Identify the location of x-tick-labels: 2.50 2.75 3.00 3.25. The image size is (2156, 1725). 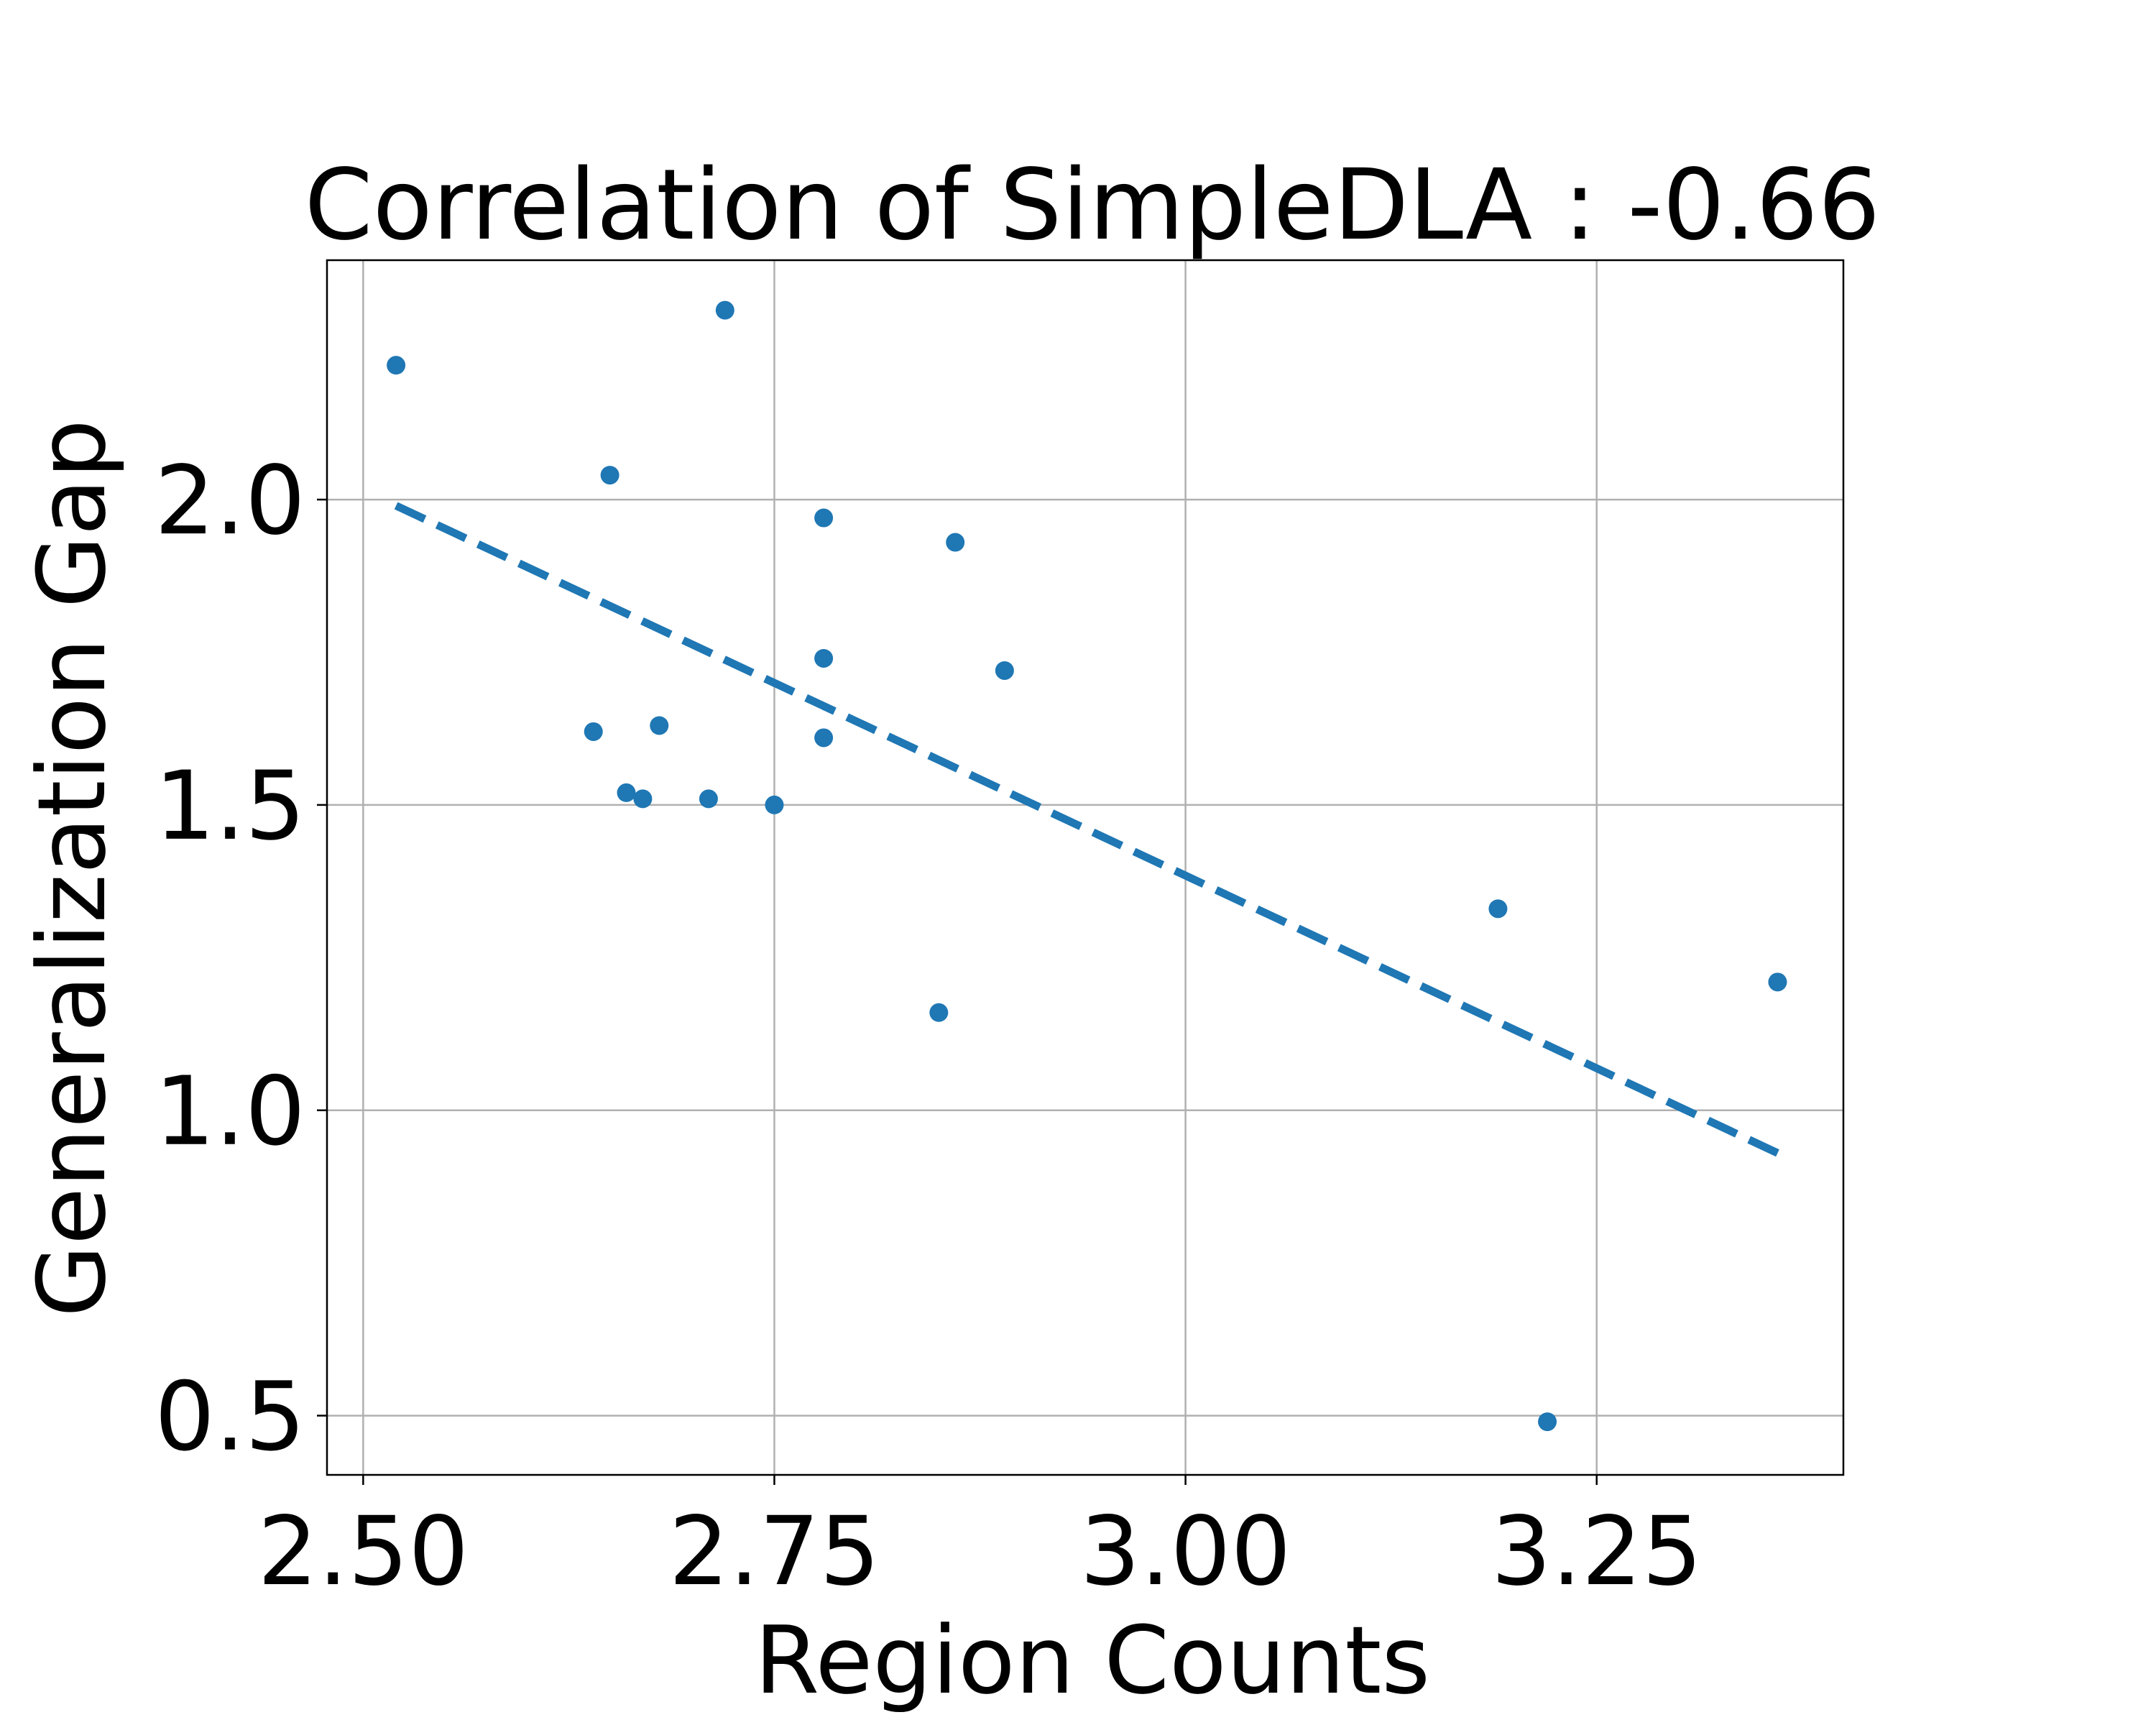
(980, 1551).